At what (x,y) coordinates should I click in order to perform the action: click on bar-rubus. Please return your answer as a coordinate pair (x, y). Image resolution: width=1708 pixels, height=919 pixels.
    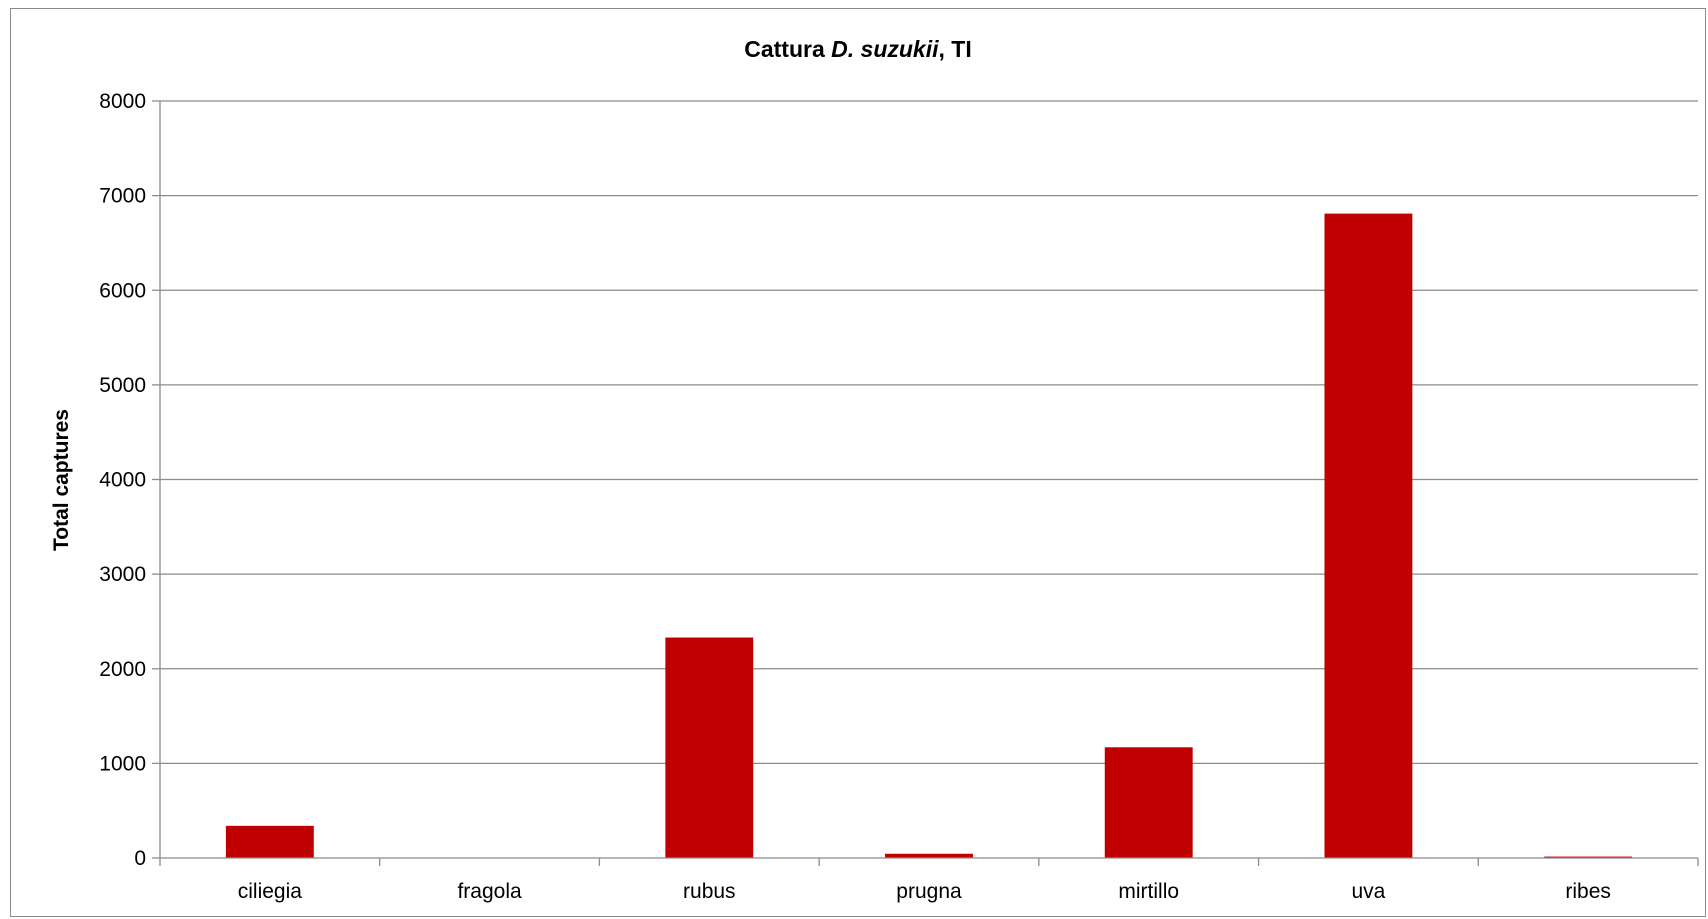
    Looking at the image, I should click on (709, 747).